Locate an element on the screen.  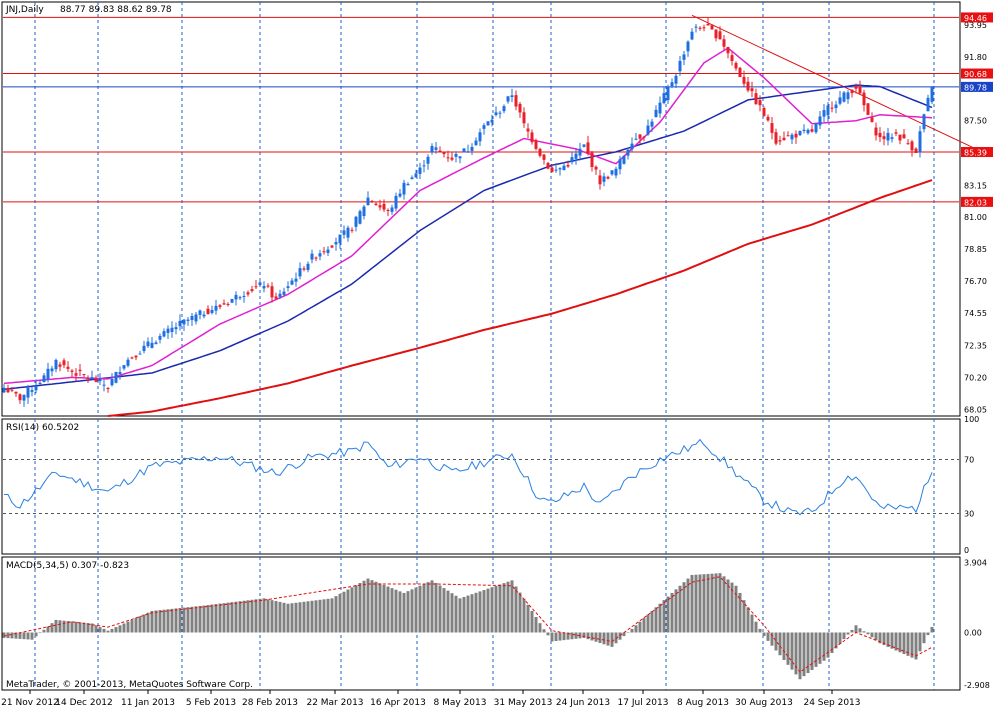
rsi-line is located at coordinates (468, 477).